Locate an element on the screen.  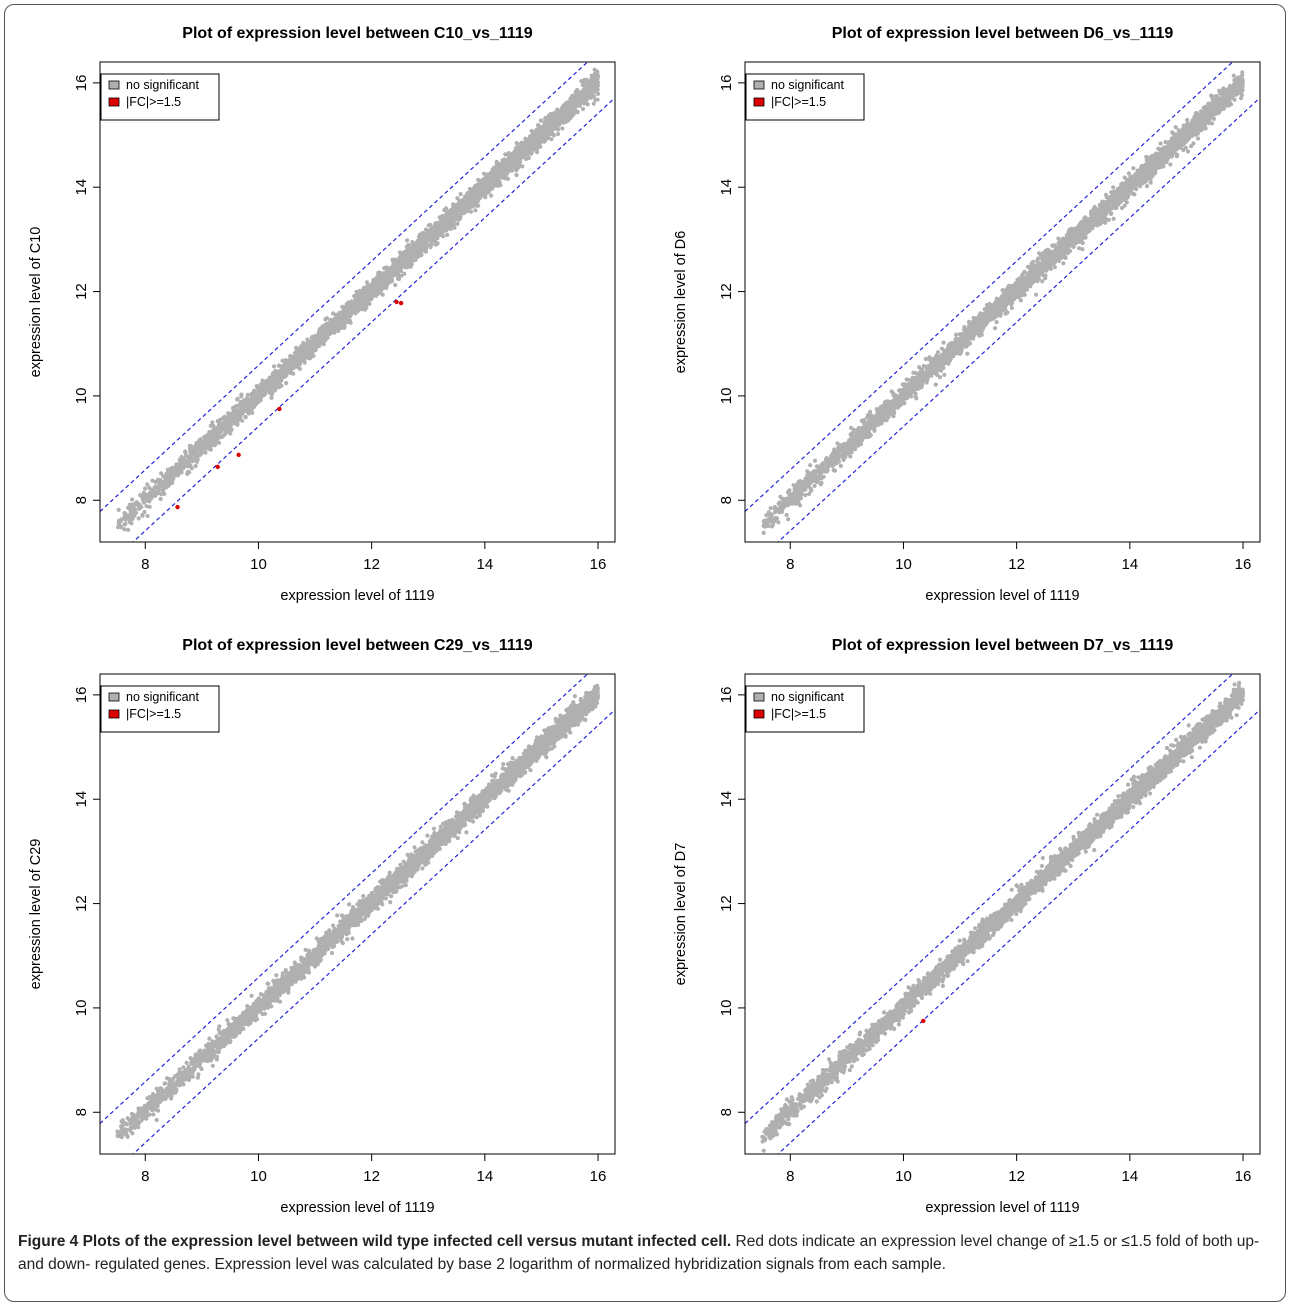
legend-label: no significant is located at coordinates (162, 85).